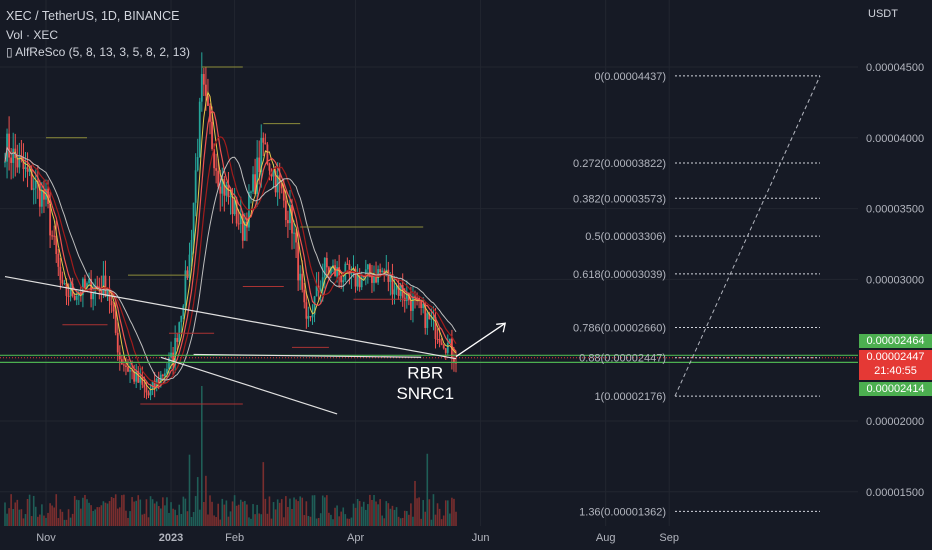 The height and width of the screenshot is (550, 932). Describe the element at coordinates (630, 397) in the screenshot. I see `fib-level-label: 1(0.00002176)` at that location.